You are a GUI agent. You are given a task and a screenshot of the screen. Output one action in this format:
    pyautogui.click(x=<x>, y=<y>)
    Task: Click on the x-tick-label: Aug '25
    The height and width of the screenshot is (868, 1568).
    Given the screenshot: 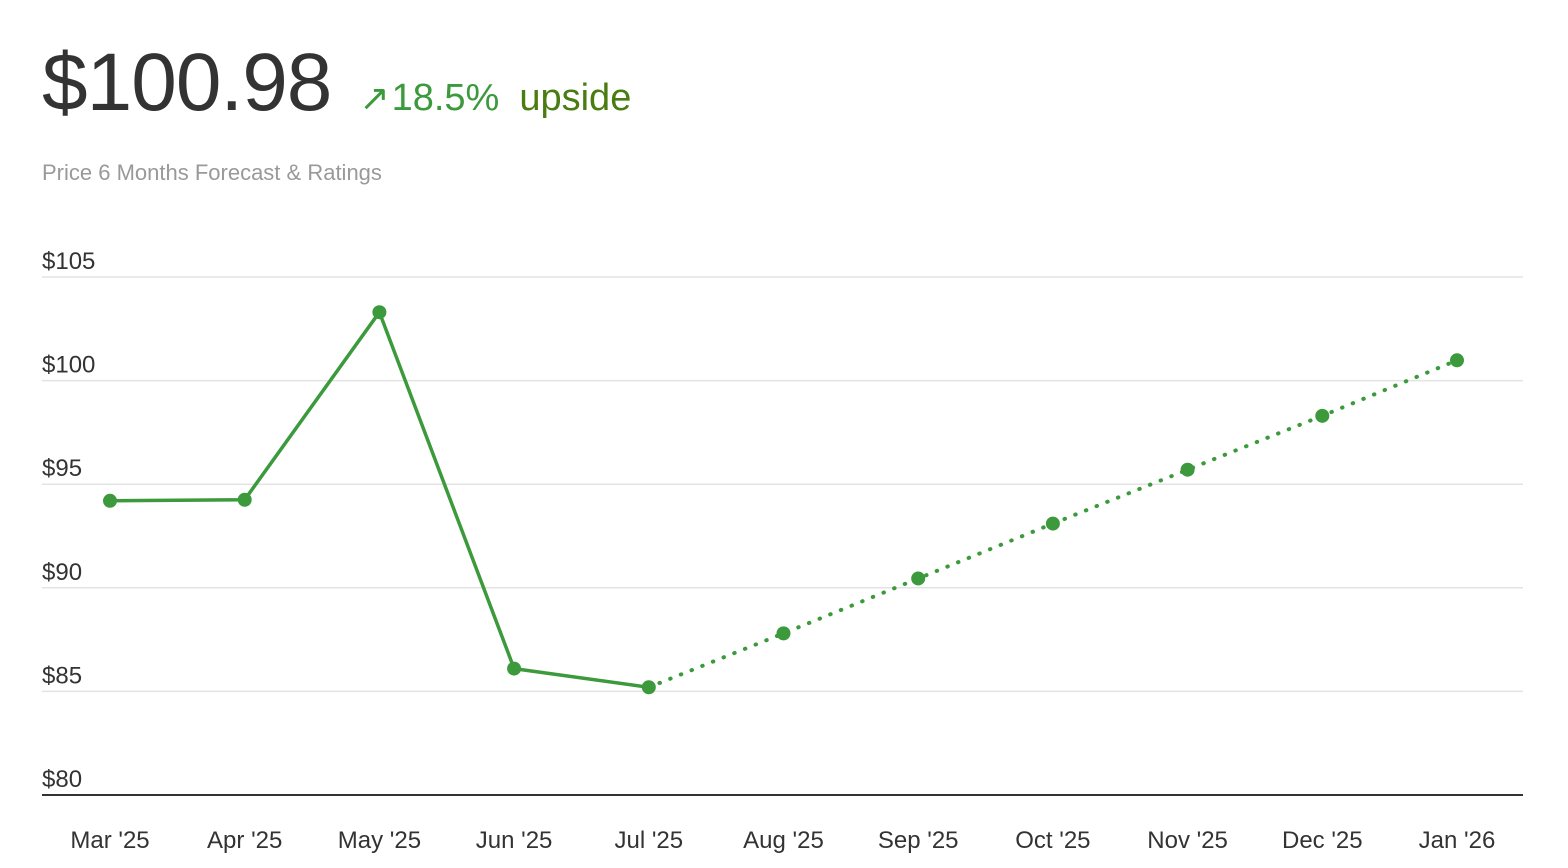 What is the action you would take?
    pyautogui.click(x=783, y=840)
    